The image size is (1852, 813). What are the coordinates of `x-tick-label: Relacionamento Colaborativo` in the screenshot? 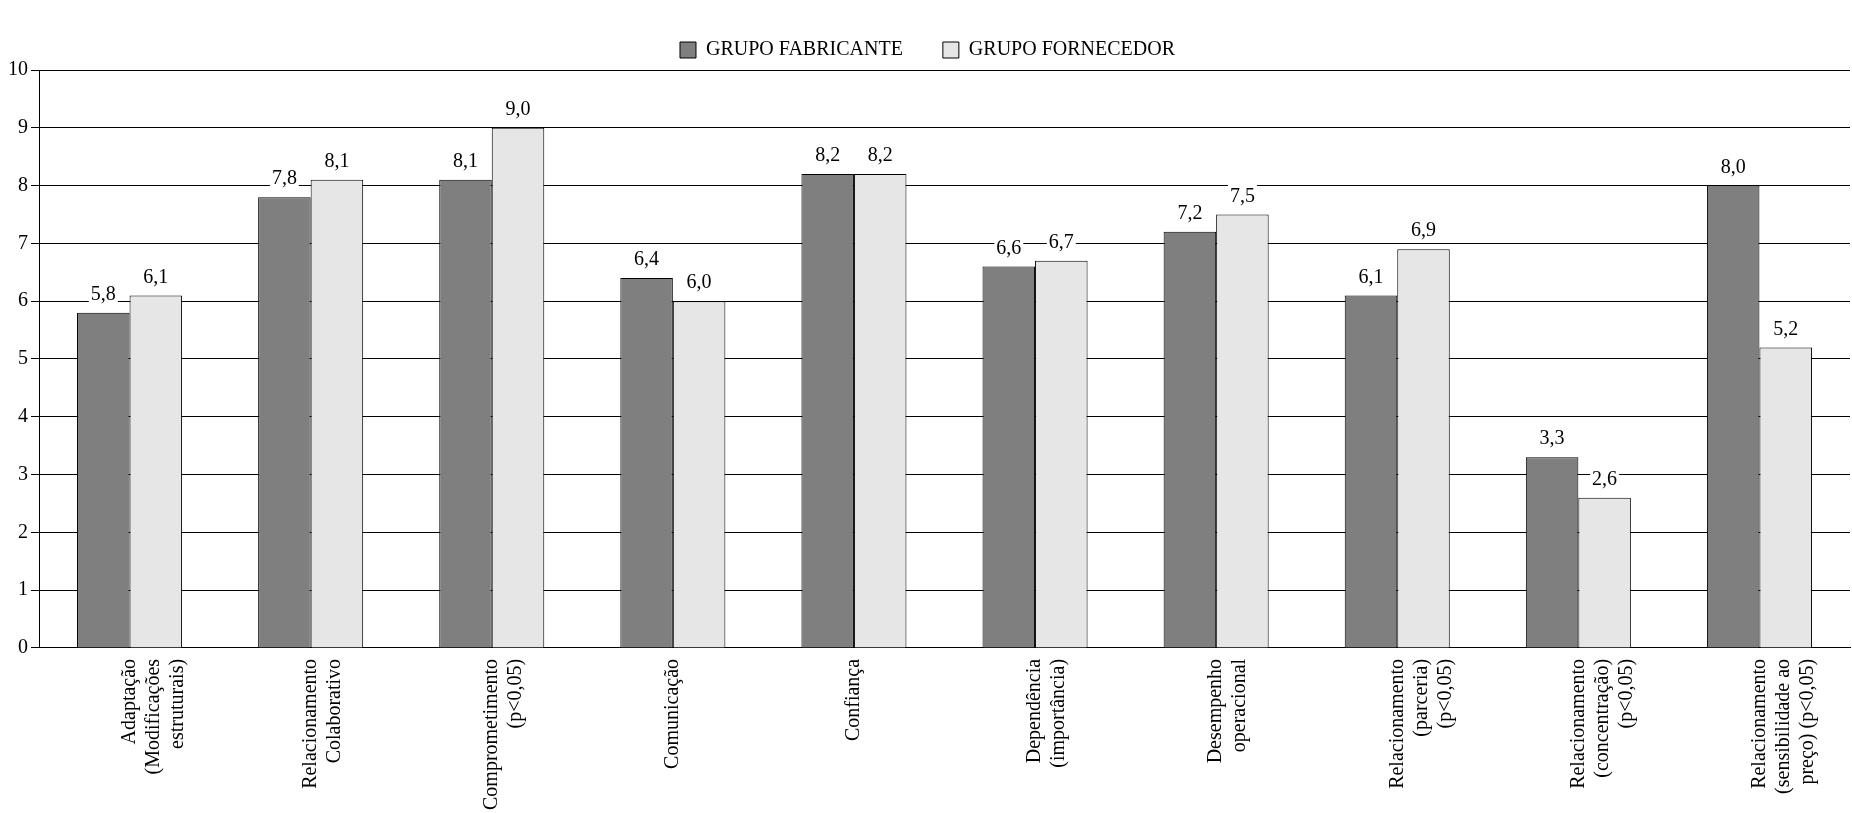 It's located at (320, 723).